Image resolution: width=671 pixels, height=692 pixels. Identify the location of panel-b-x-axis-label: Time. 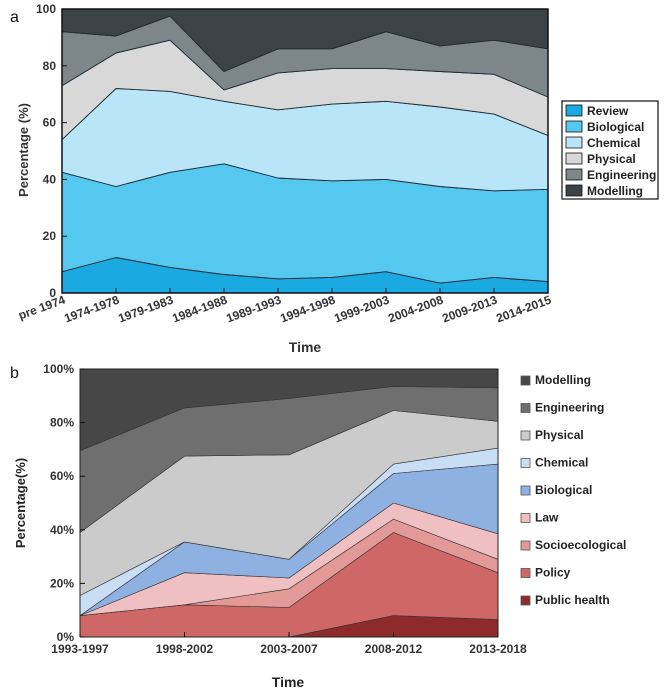
(288, 682).